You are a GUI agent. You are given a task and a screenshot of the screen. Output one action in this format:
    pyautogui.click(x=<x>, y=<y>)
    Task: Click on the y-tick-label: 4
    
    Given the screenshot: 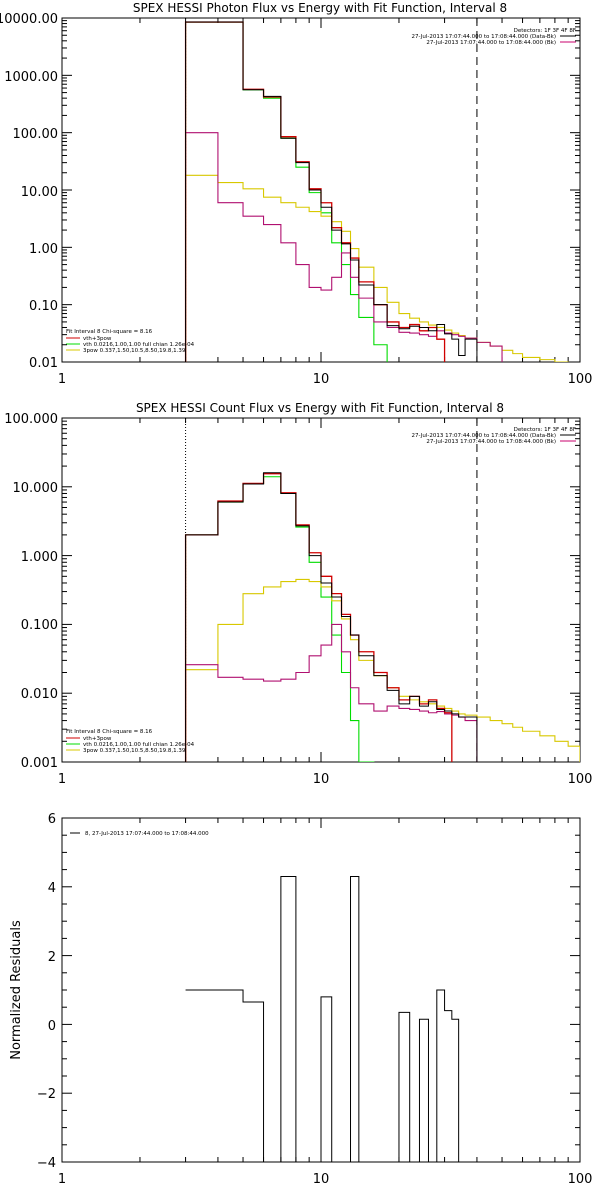 What is the action you would take?
    pyautogui.click(x=52, y=888)
    